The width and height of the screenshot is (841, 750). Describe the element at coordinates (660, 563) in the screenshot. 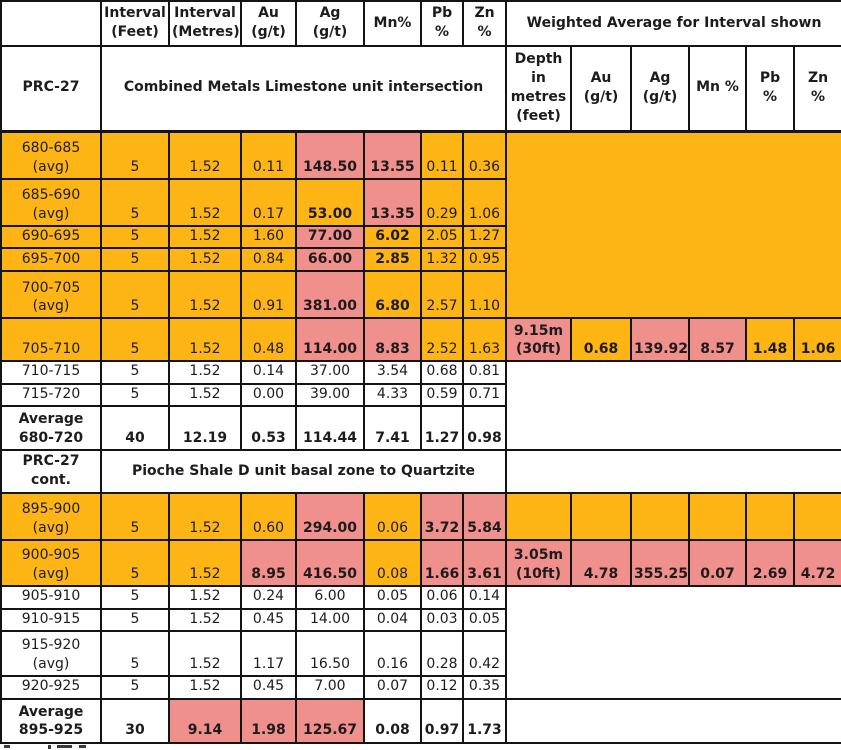

I see `weighted-value-cell: 355.25` at that location.